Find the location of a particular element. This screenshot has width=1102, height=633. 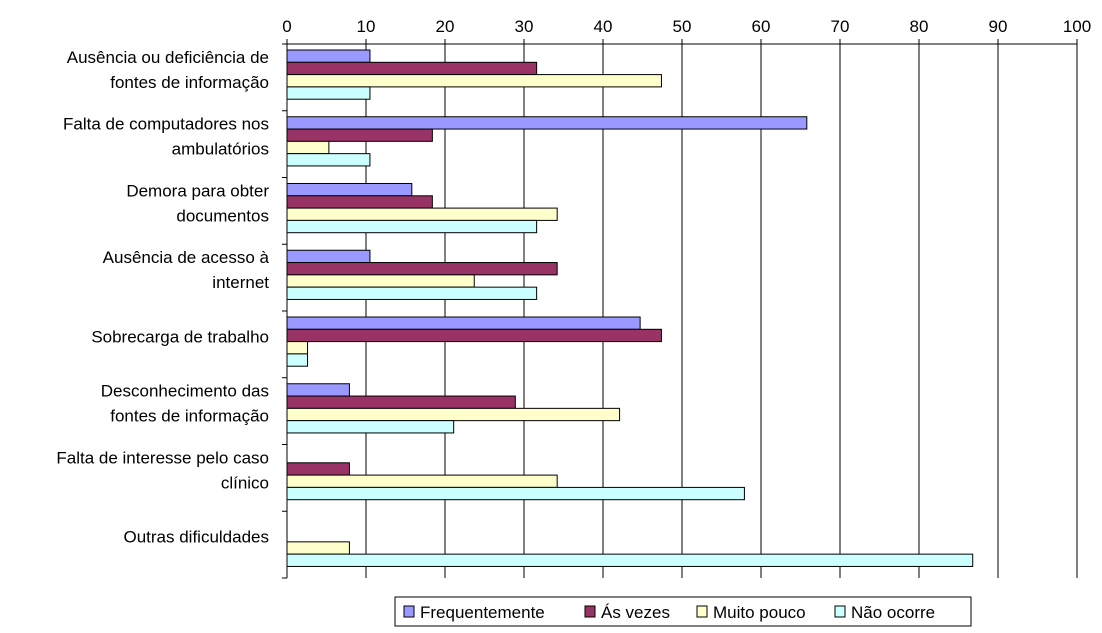

category-label: Falta de computadores nos is located at coordinates (166, 124).